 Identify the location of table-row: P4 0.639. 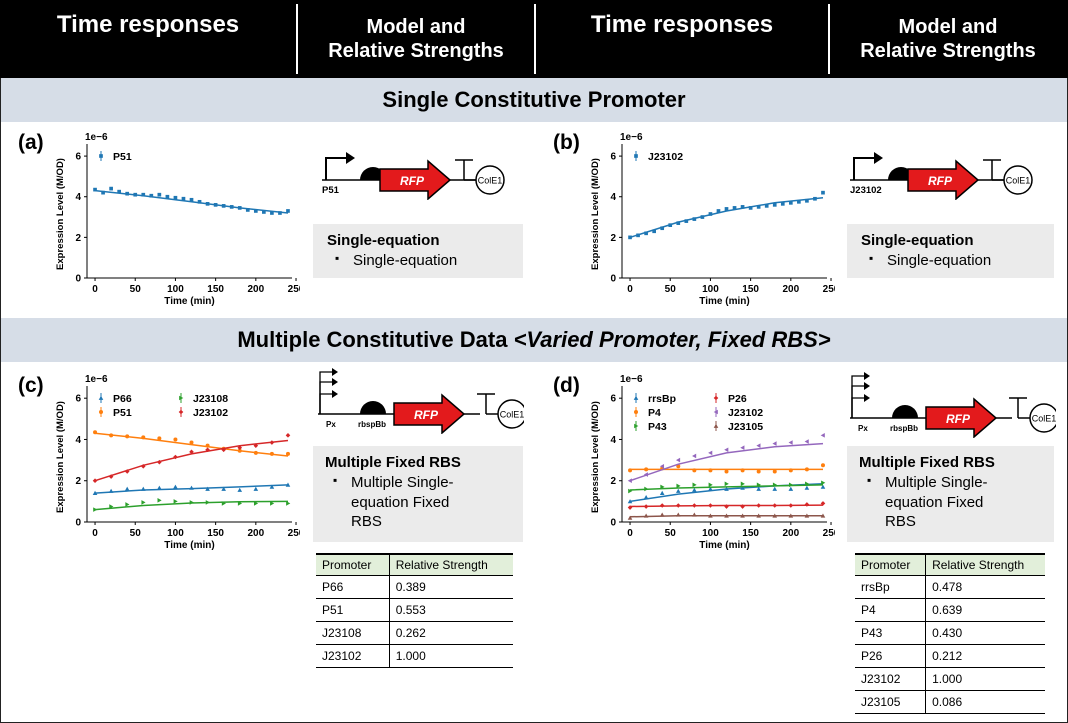
(950, 610).